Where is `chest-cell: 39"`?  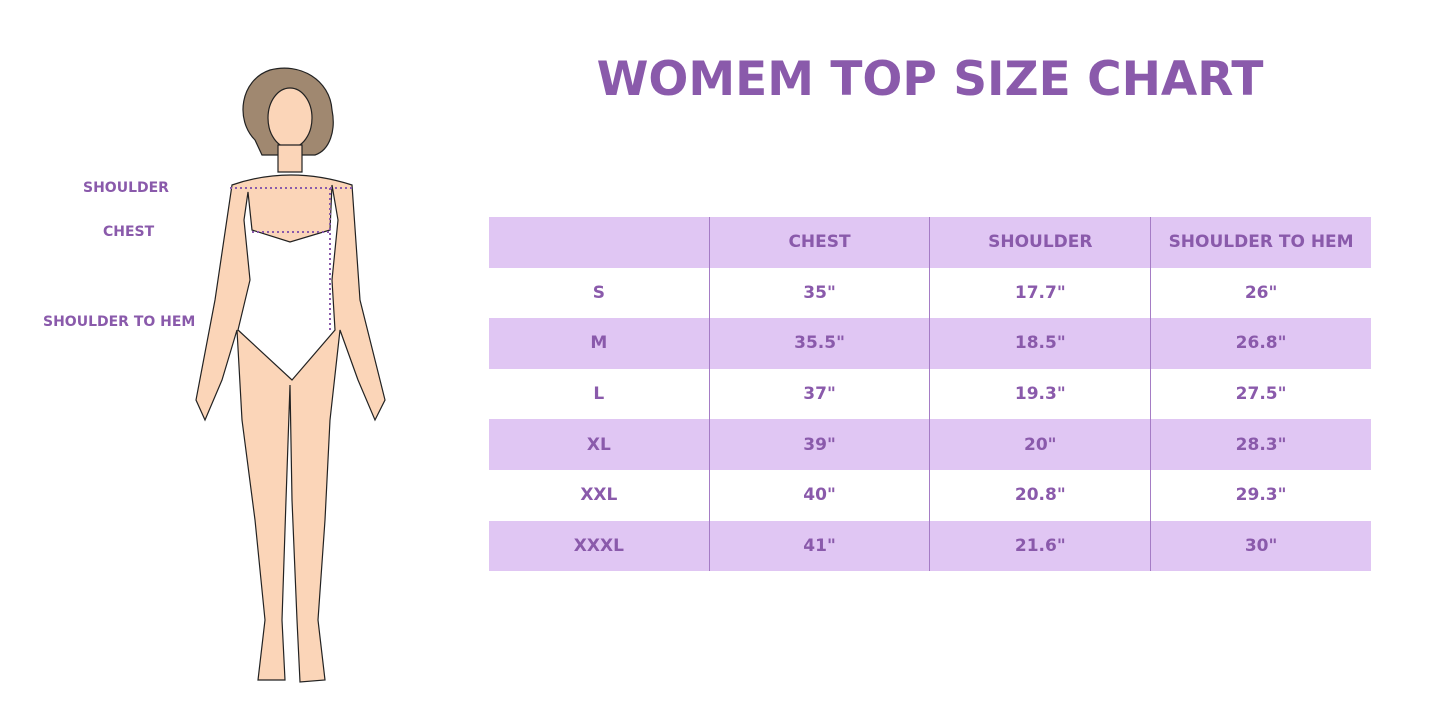 chest-cell: 39" is located at coordinates (819, 444).